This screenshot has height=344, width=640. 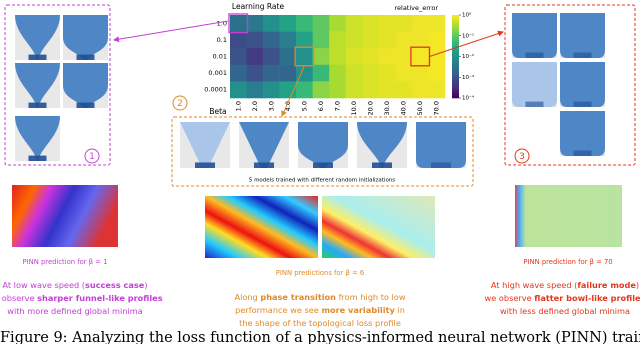 I want to click on row-label: 1.0, so click(x=222, y=23).